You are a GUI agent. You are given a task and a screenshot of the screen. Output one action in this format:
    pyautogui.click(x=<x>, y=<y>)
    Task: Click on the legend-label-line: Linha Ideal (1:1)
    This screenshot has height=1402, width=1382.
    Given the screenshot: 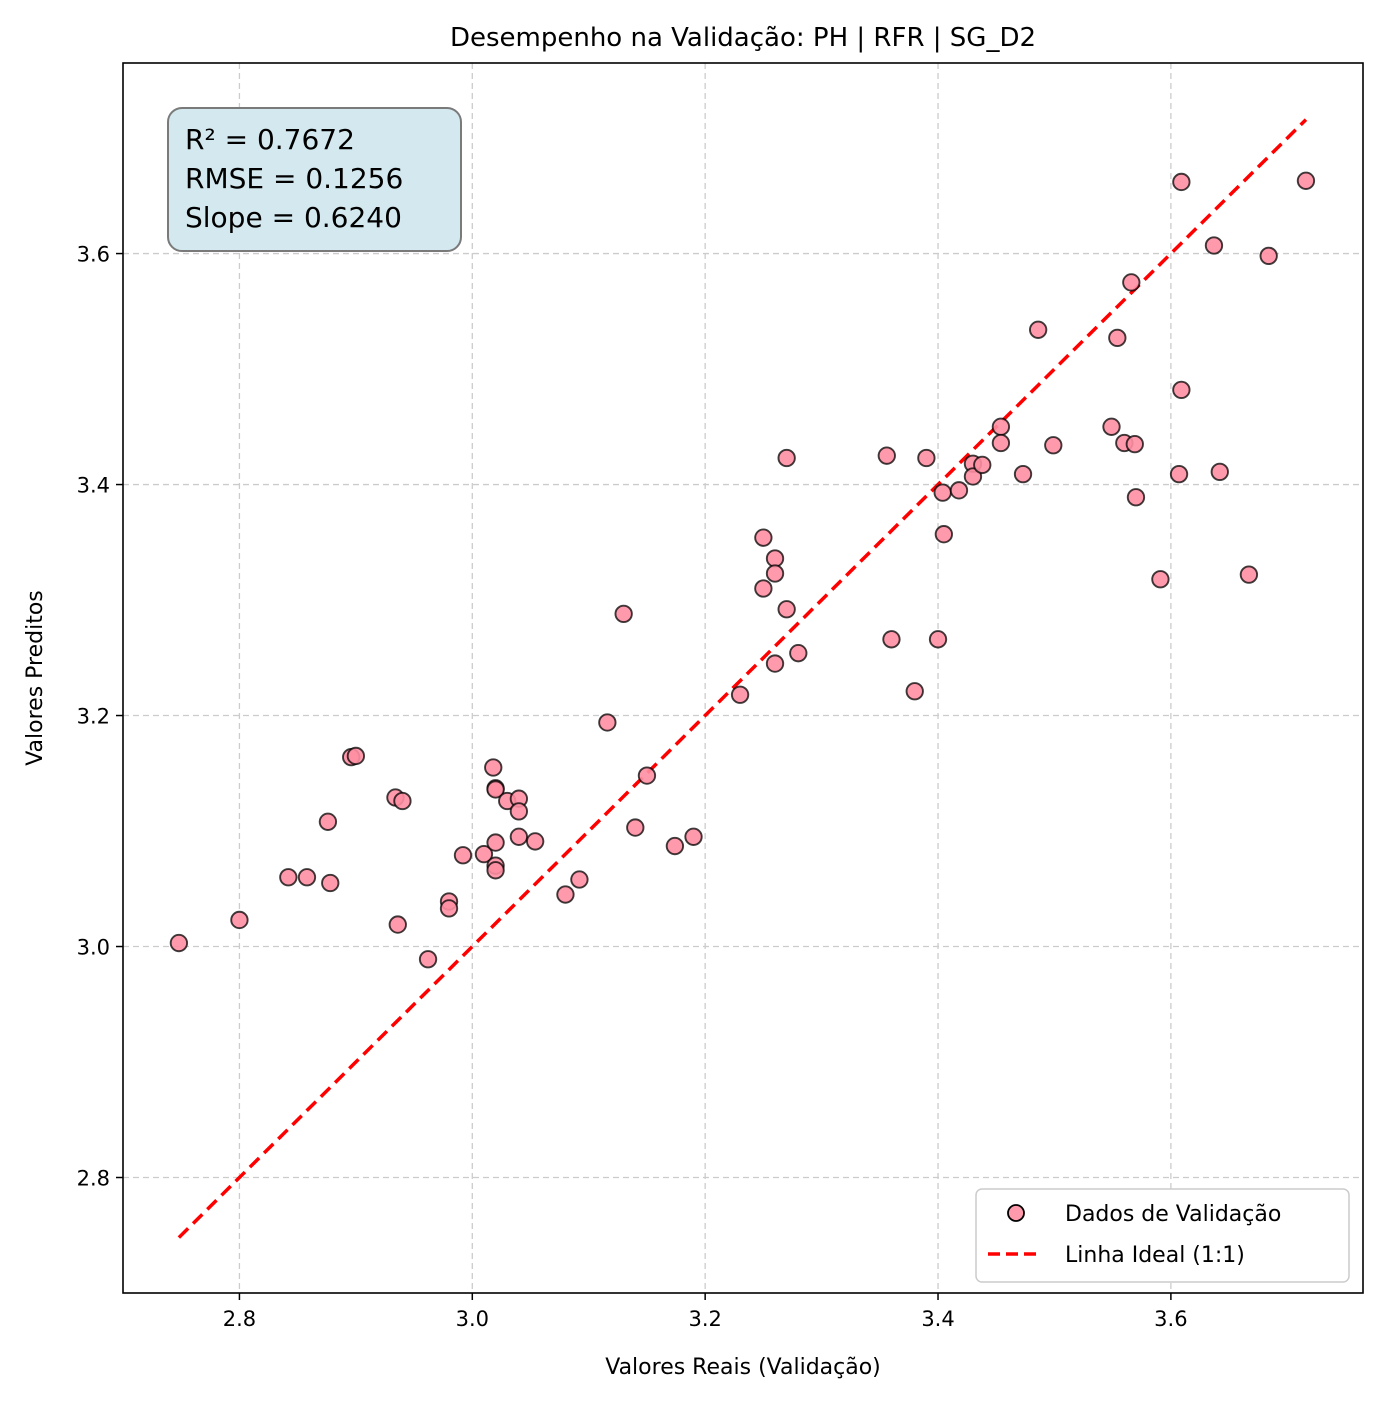 What is the action you would take?
    pyautogui.click(x=1155, y=1255)
    